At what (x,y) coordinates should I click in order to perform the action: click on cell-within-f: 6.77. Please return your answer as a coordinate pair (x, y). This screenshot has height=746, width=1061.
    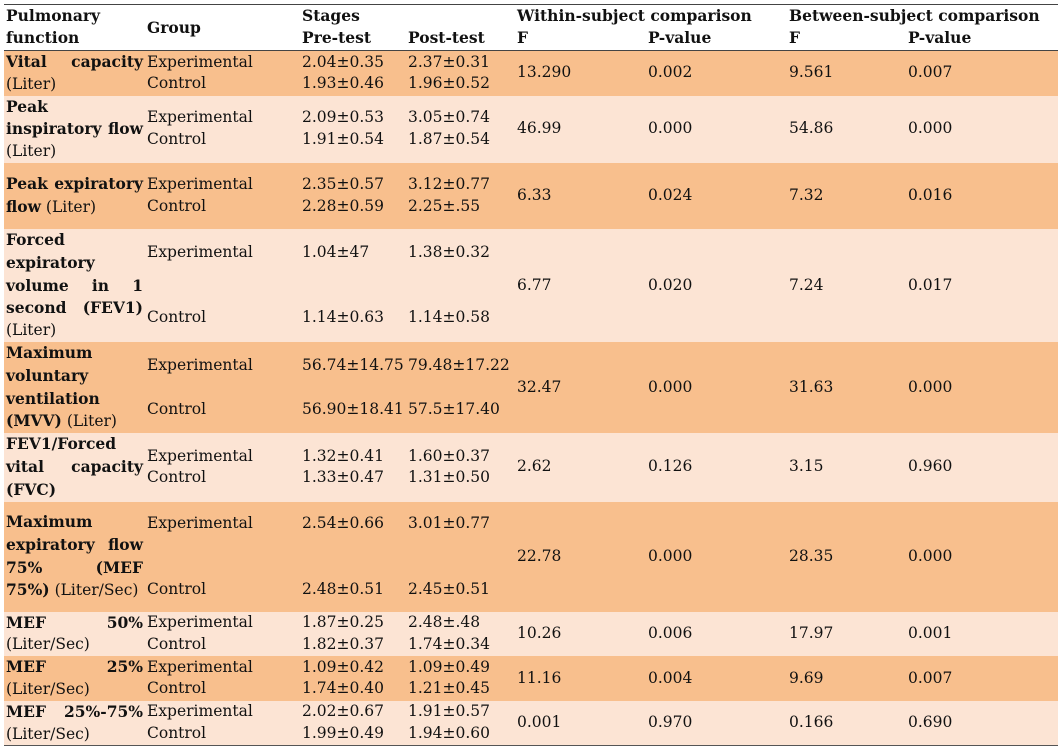
    Looking at the image, I should click on (580, 285).